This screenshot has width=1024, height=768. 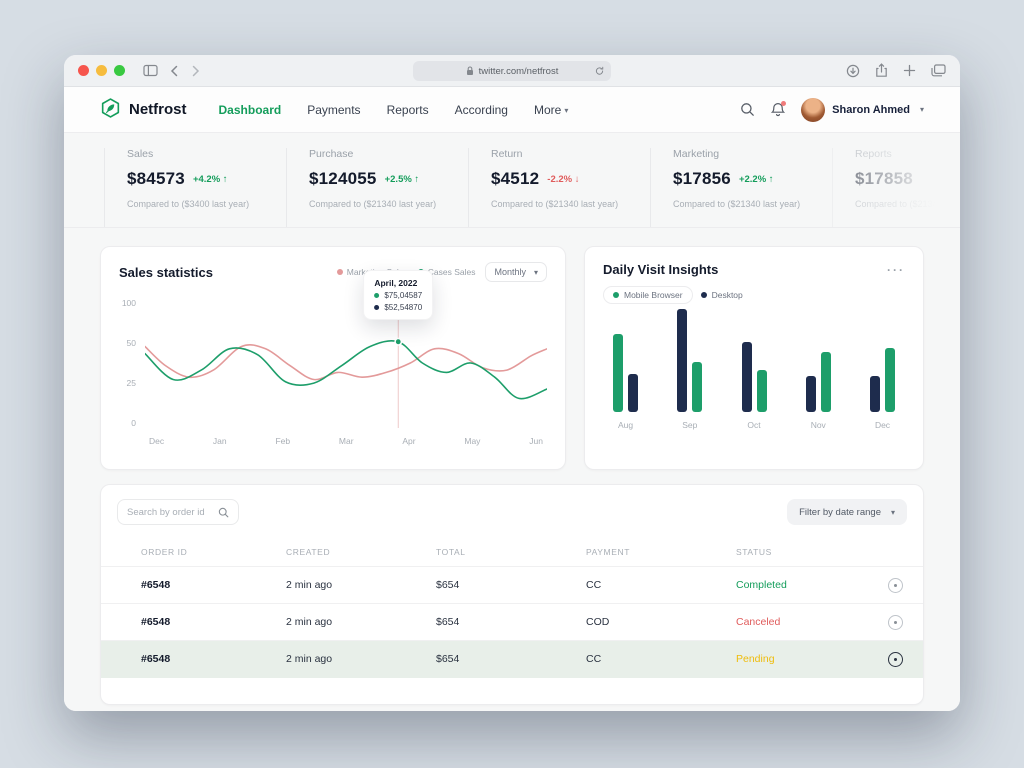 What do you see at coordinates (608, 551) in the screenshot?
I see `column-header: PAYMENT` at bounding box center [608, 551].